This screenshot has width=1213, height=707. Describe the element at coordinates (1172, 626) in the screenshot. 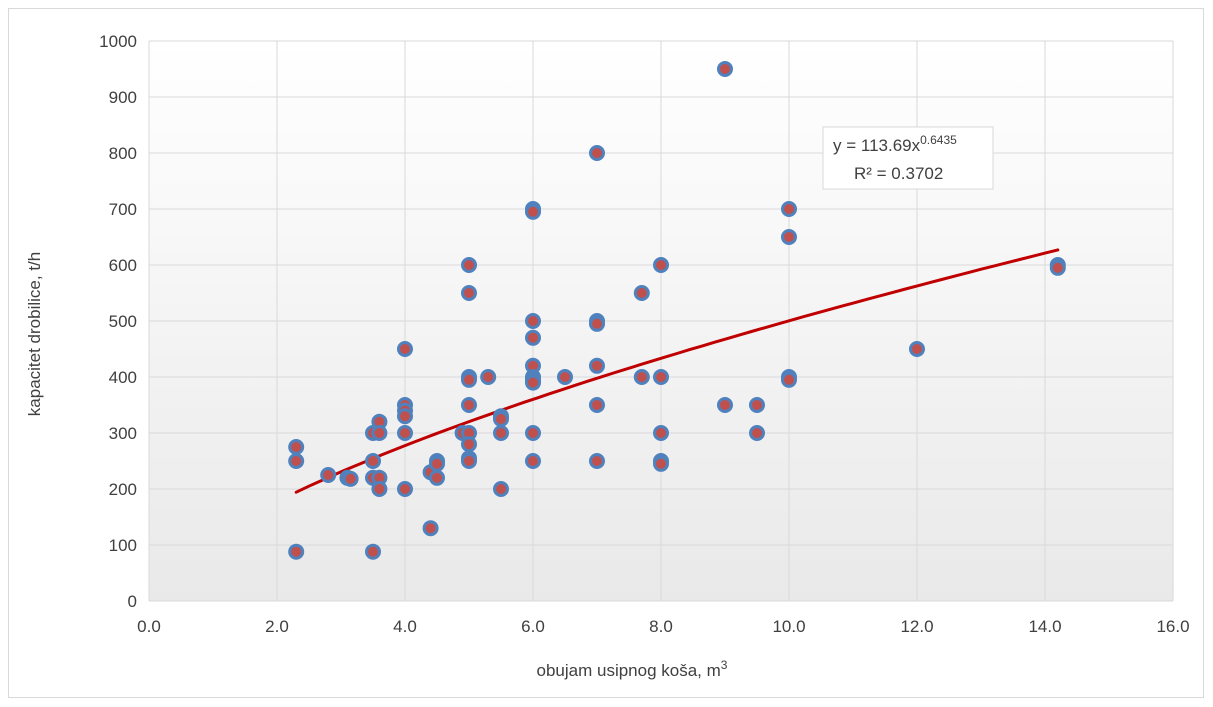

I see `x-tick-label: 16.0` at that location.